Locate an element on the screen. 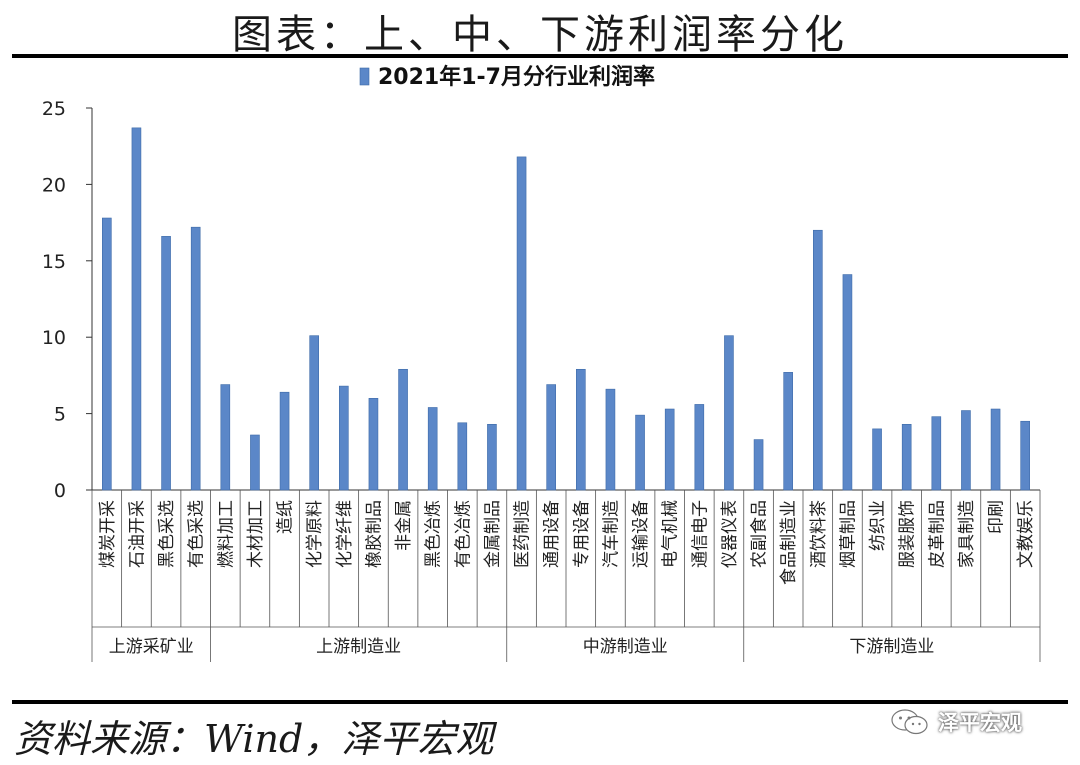 The height and width of the screenshot is (765, 1080). watermark: 泽平宏观 is located at coordinates (956, 722).